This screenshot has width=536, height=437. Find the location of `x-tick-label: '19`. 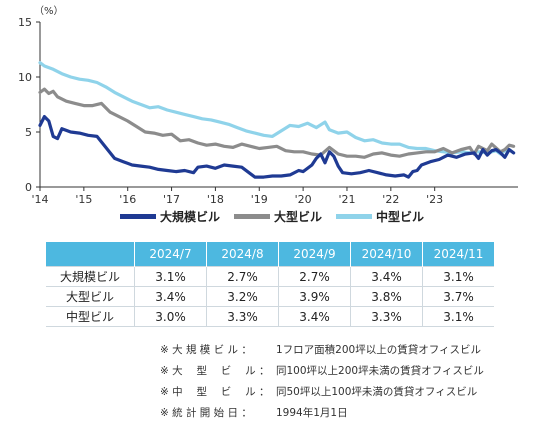

x-tick-label: '19 is located at coordinates (259, 199).